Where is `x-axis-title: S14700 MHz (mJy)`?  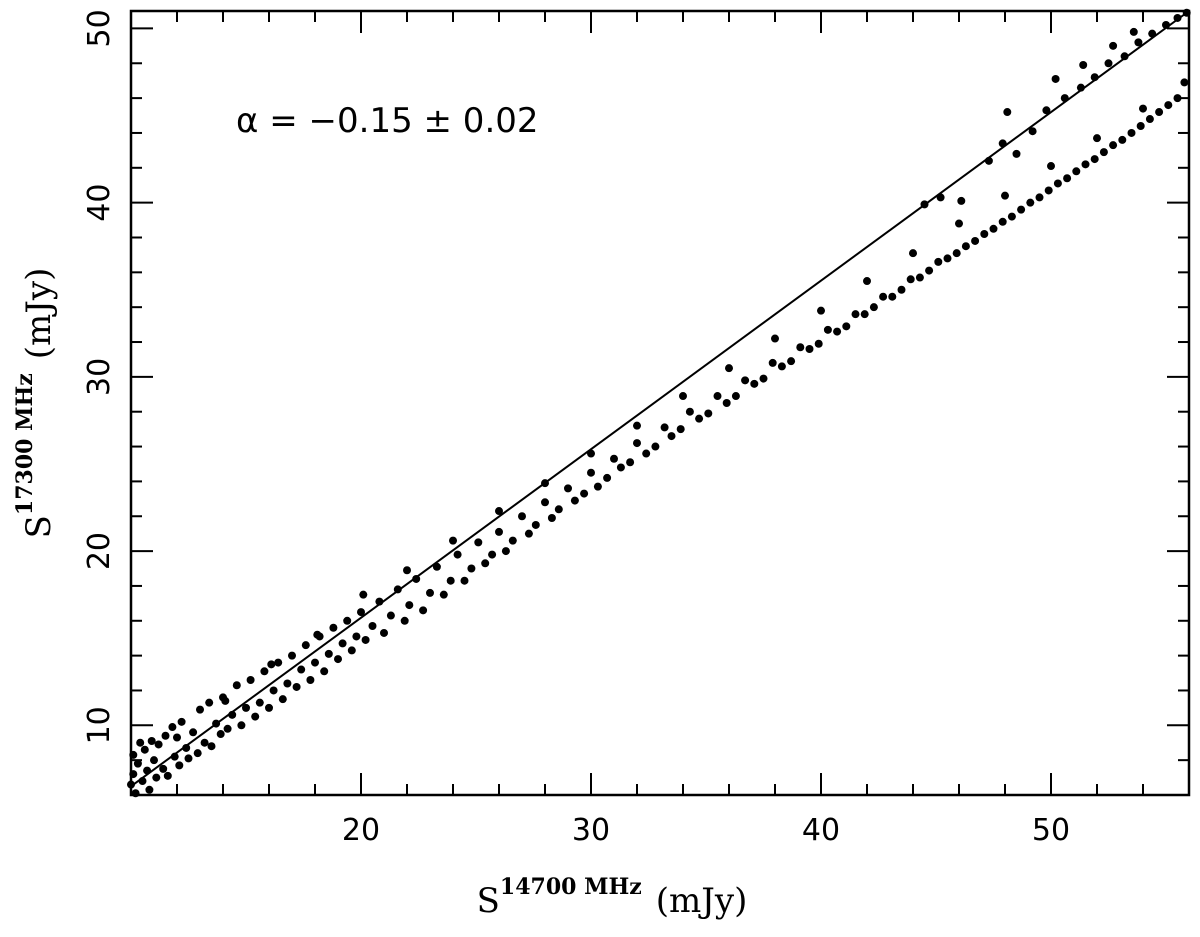
x-axis-title: S14700 MHz (mJy) is located at coordinates (612, 897).